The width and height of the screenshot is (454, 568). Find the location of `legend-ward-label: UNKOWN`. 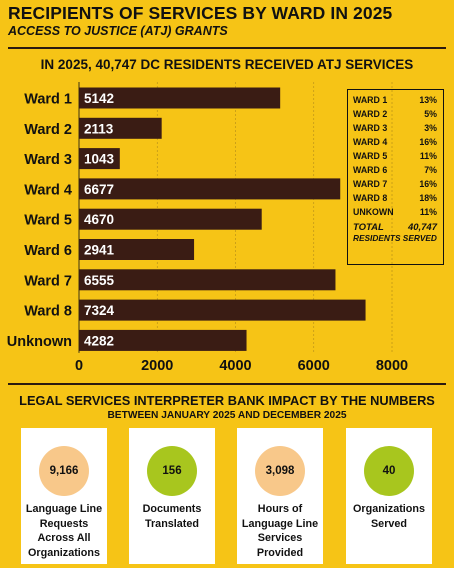

legend-ward-label: UNKOWN is located at coordinates (373, 212).